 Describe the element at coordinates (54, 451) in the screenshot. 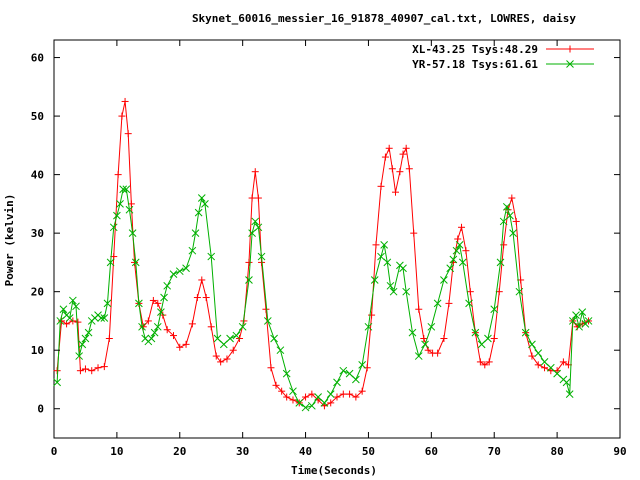

I see `x-tick-label: 0` at that location.